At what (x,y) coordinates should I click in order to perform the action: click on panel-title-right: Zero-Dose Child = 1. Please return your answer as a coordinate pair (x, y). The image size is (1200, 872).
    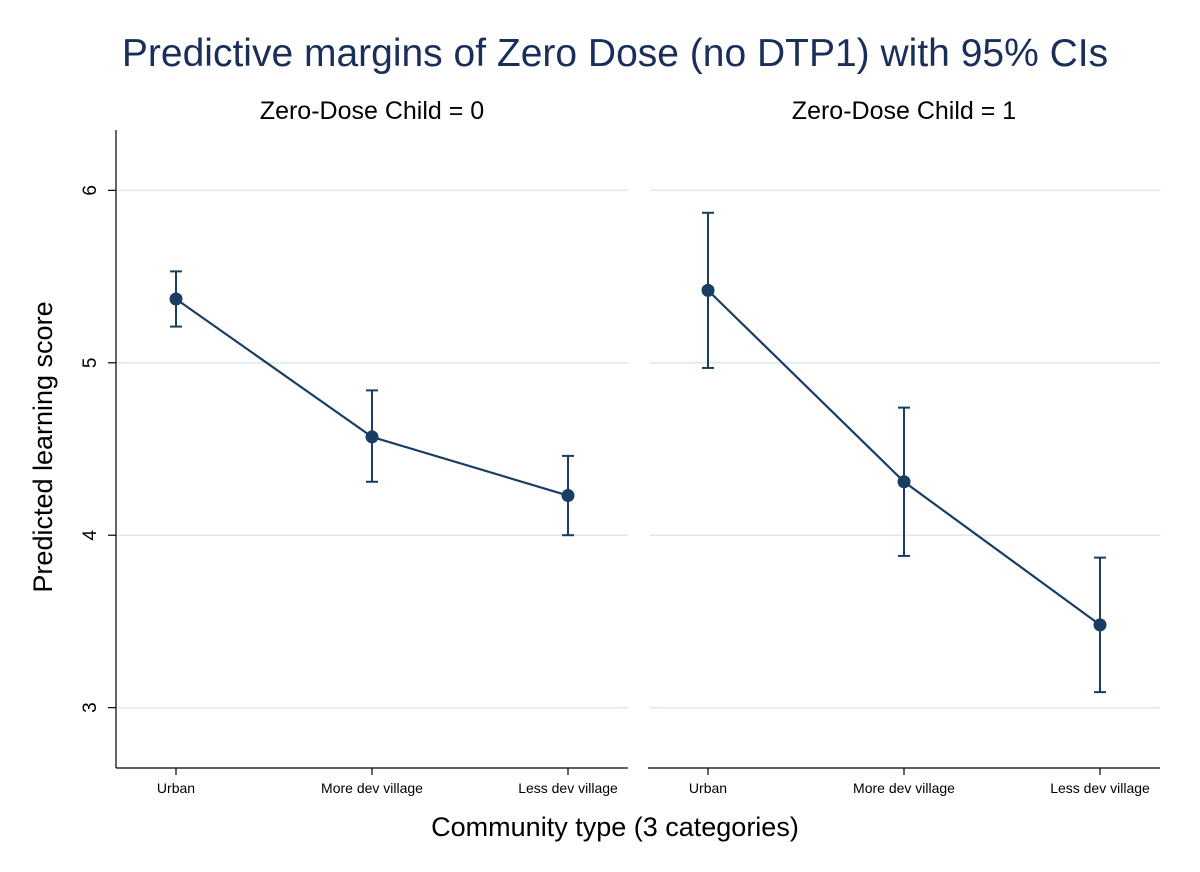
    Looking at the image, I should click on (904, 111).